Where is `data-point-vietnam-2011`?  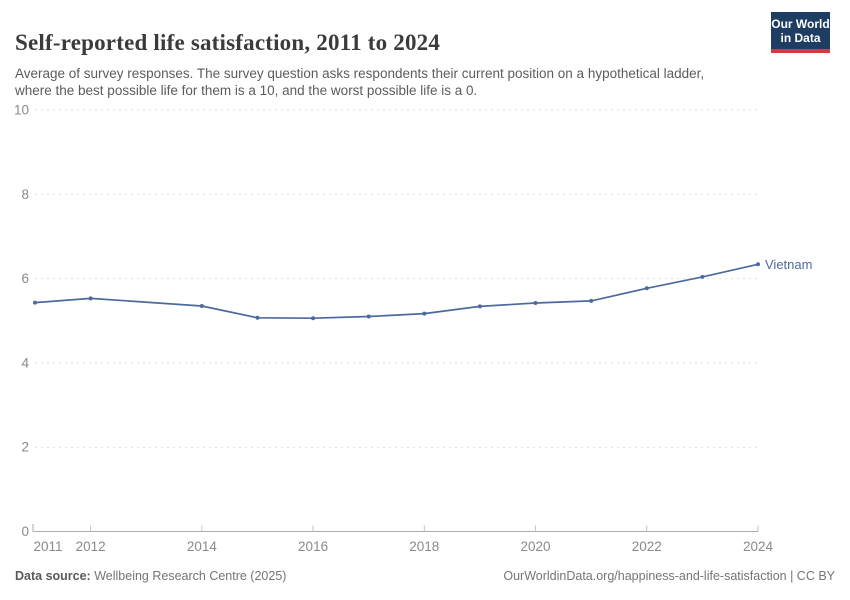
data-point-vietnam-2011 is located at coordinates (35, 302).